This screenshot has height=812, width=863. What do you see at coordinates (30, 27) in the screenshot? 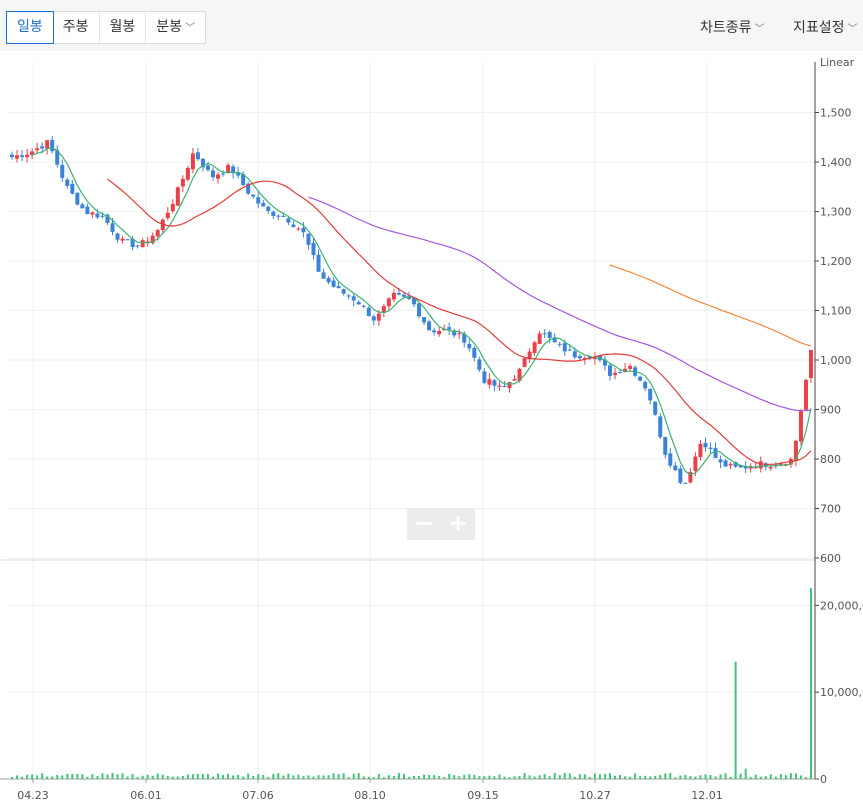
I see `tab-daily: 일봉` at bounding box center [30, 27].